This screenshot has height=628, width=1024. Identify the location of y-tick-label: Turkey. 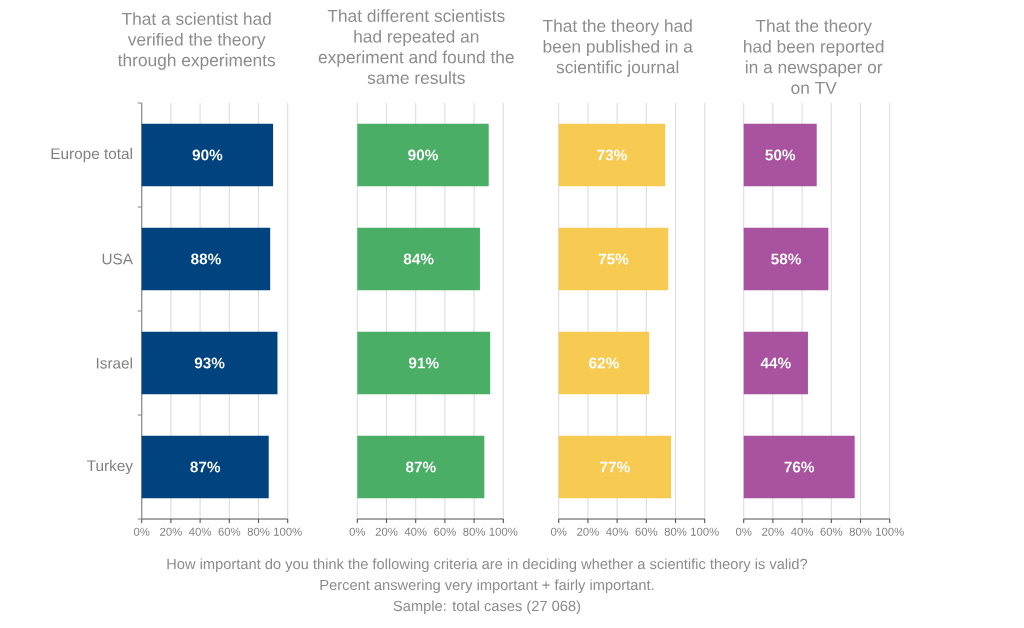
(110, 467).